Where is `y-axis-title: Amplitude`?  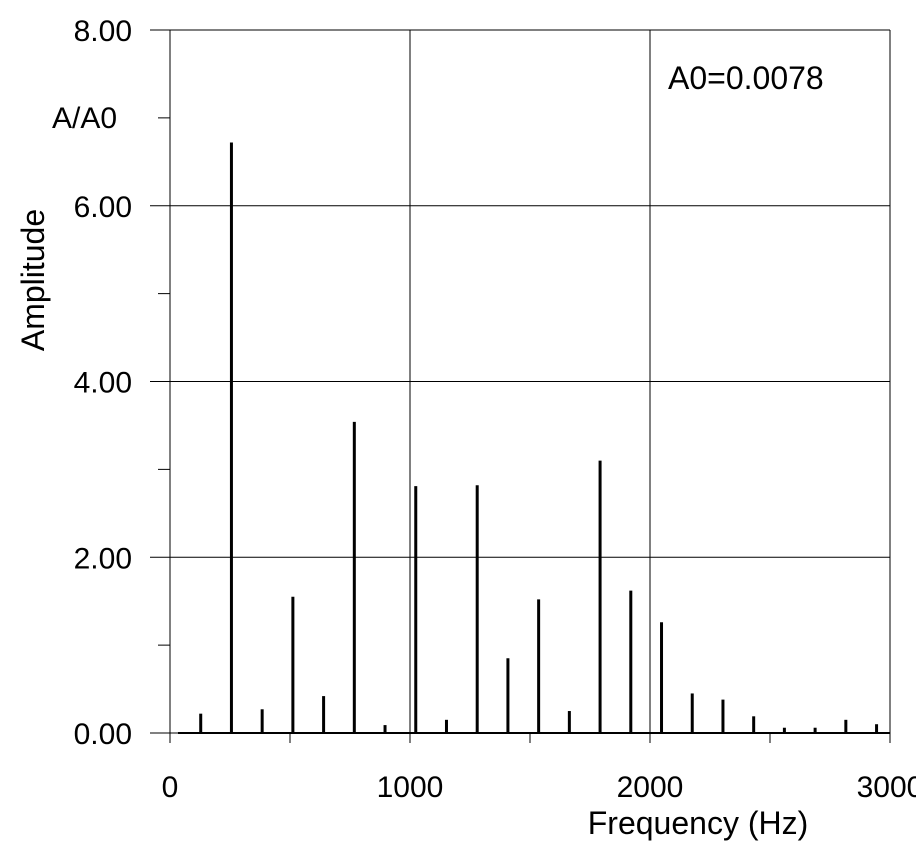
y-axis-title: Amplitude is located at coordinates (33, 280).